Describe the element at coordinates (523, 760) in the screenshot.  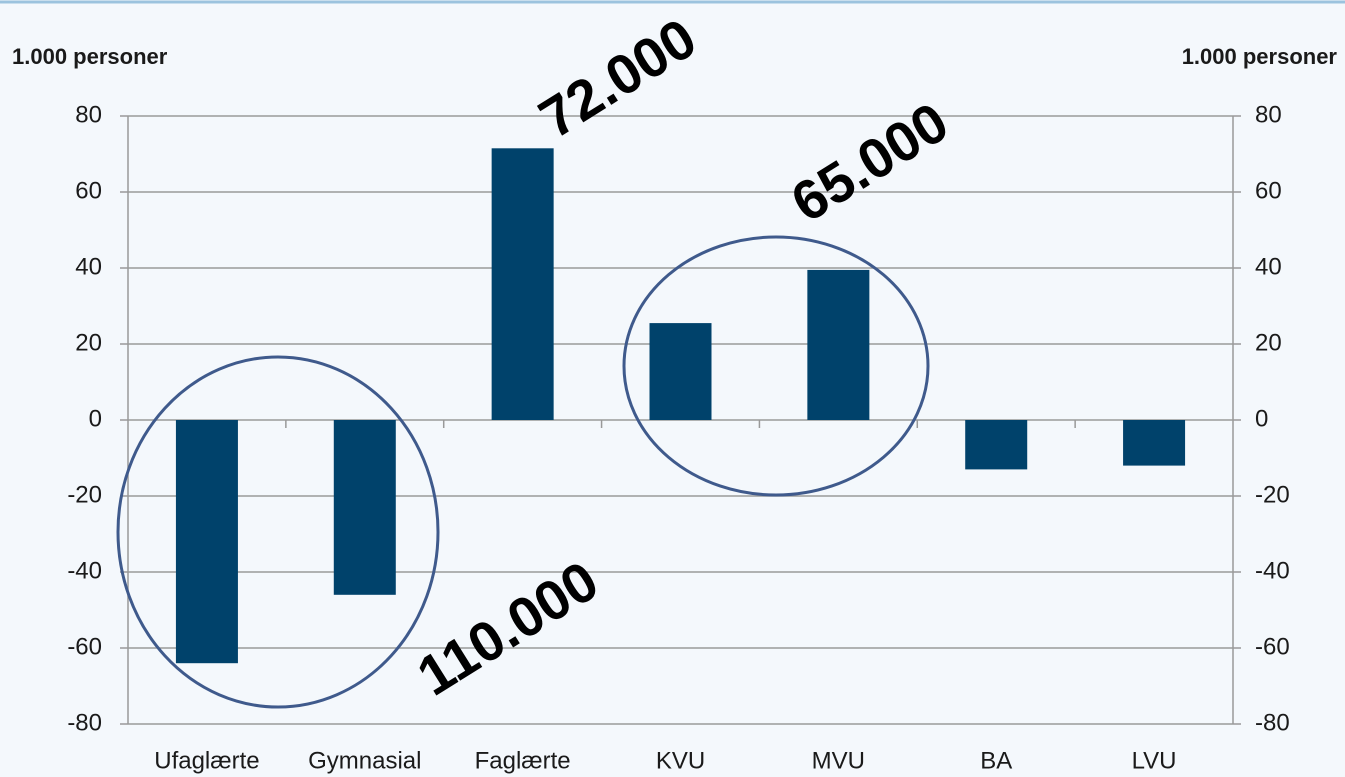
I see `x-tick-label: Faglærte` at that location.